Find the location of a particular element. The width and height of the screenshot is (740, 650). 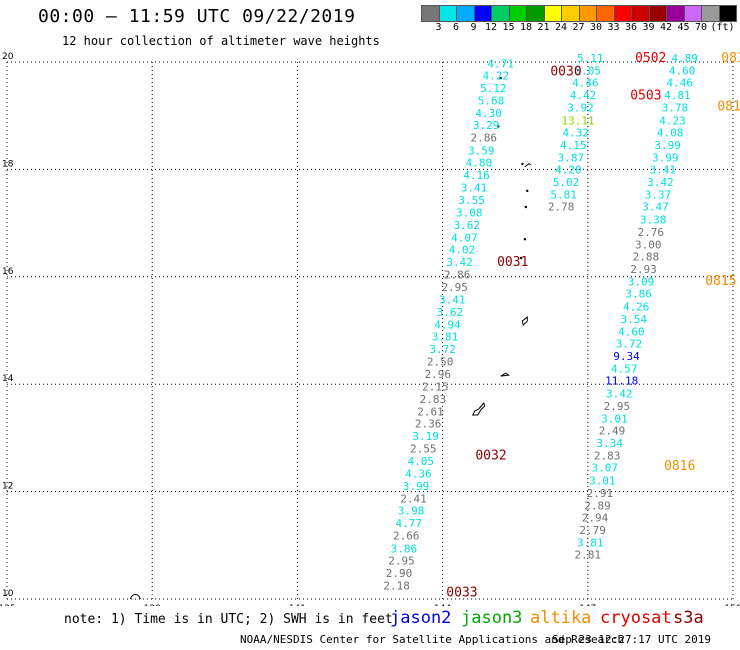

colorbar-label: 18 is located at coordinates (526, 27).